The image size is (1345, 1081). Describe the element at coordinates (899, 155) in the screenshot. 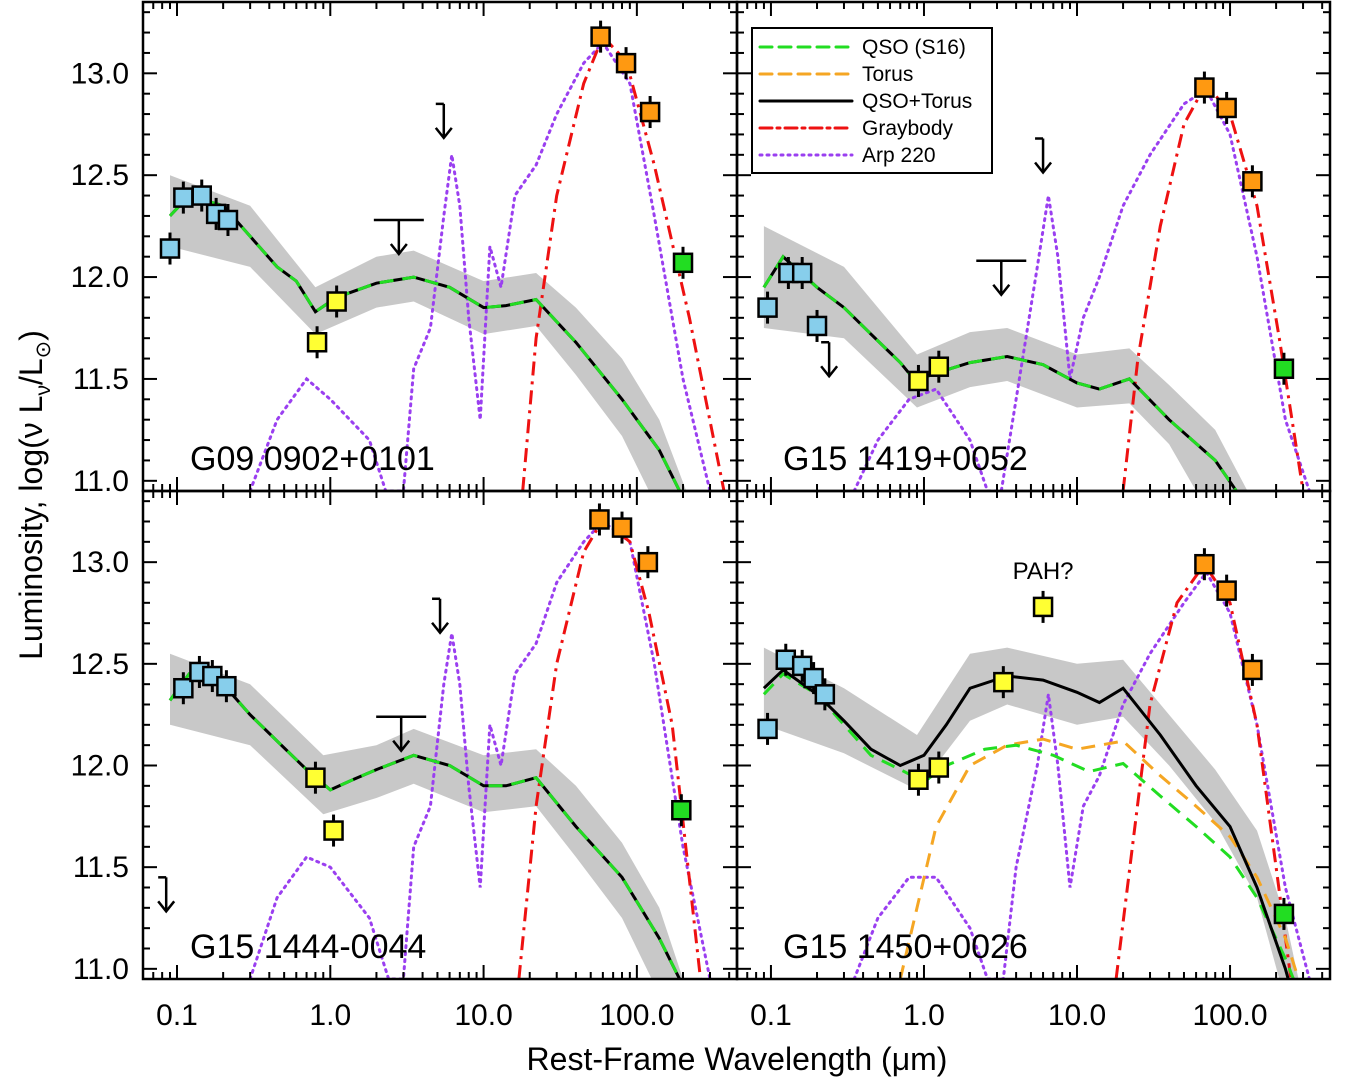

I see `legend-label: Arp 220` at that location.